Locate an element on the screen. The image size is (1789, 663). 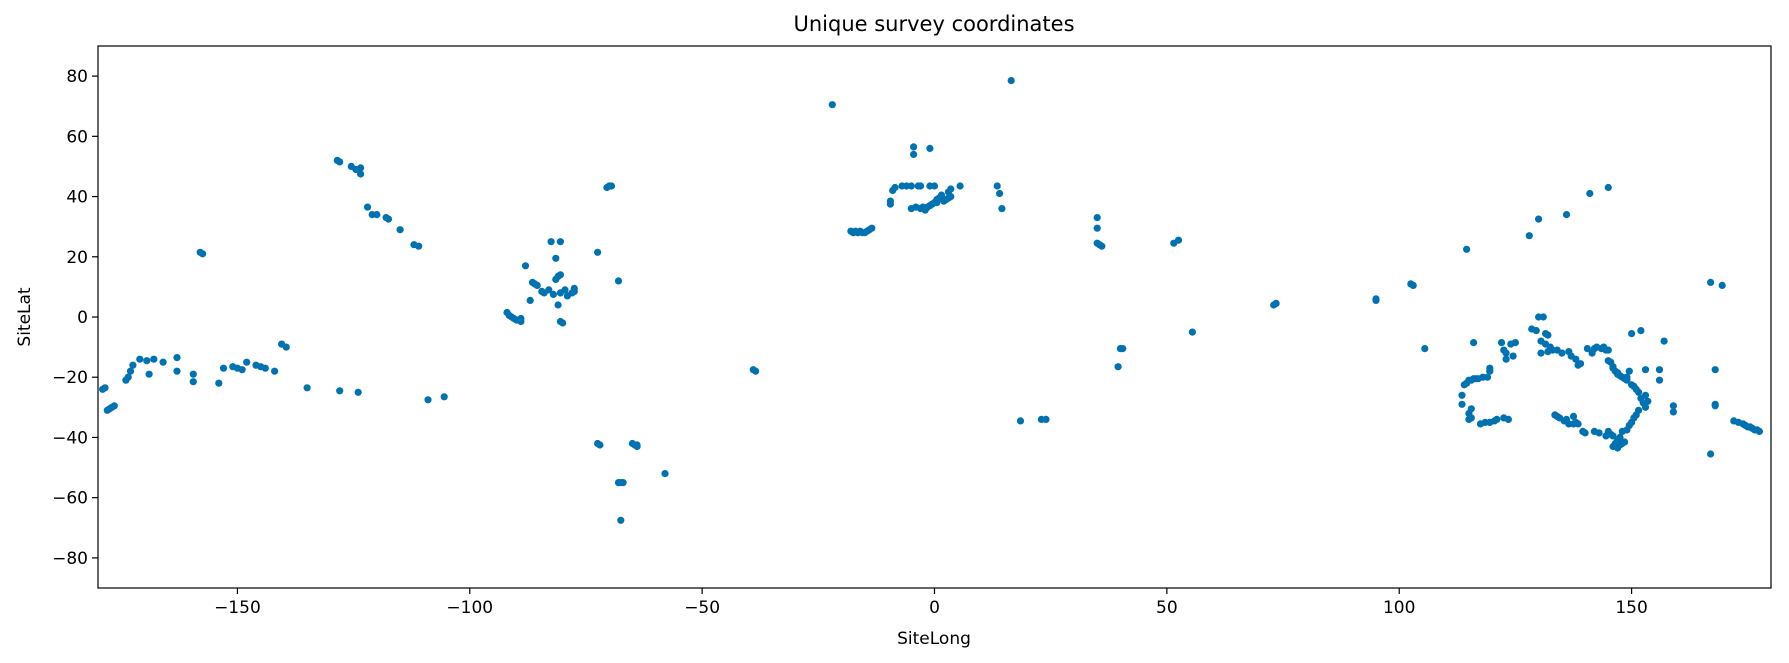
y-tick-label: −20 is located at coordinates (70, 378).